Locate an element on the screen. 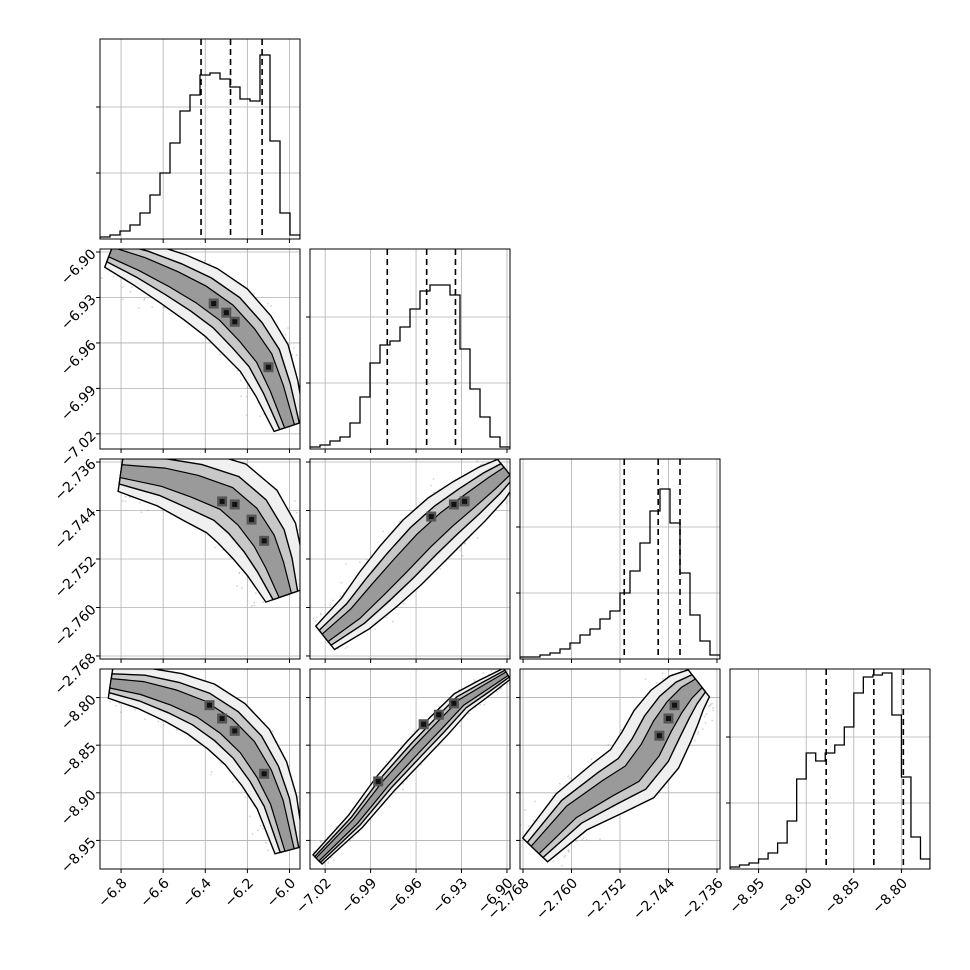 The image size is (970, 970). histogram-step is located at coordinates (620, 573).